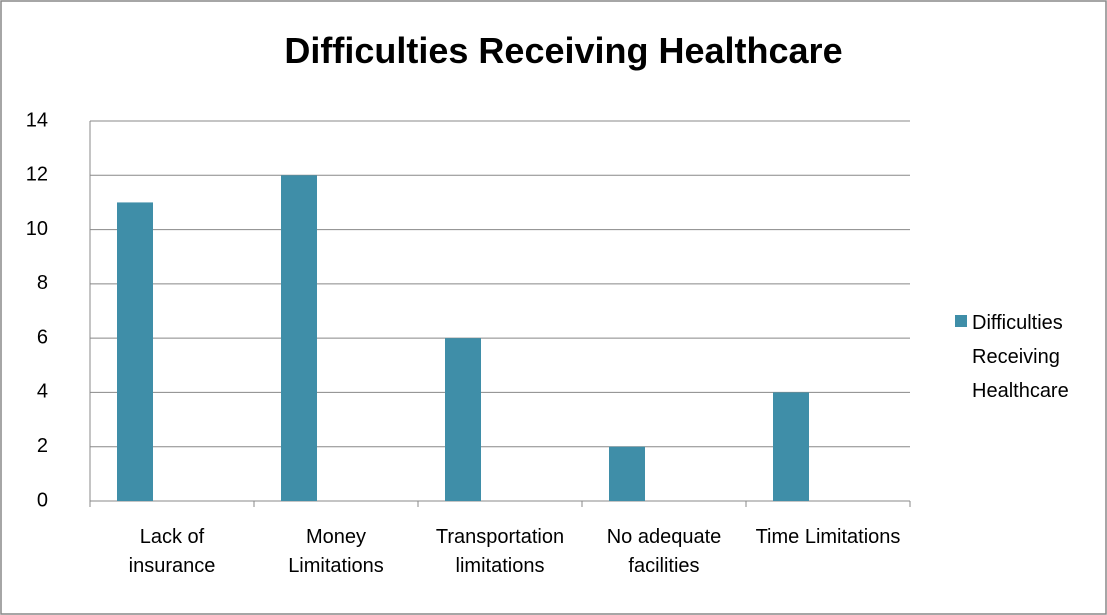  What do you see at coordinates (42, 283) in the screenshot?
I see `y-tick-label: 8` at bounding box center [42, 283].